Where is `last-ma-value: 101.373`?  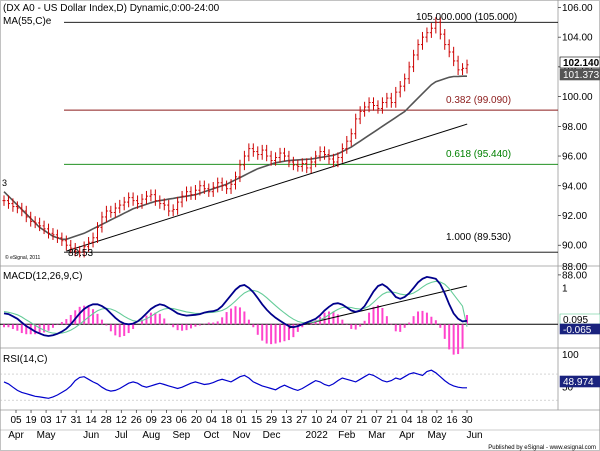 last-ma-value: 101.373 is located at coordinates (581, 75).